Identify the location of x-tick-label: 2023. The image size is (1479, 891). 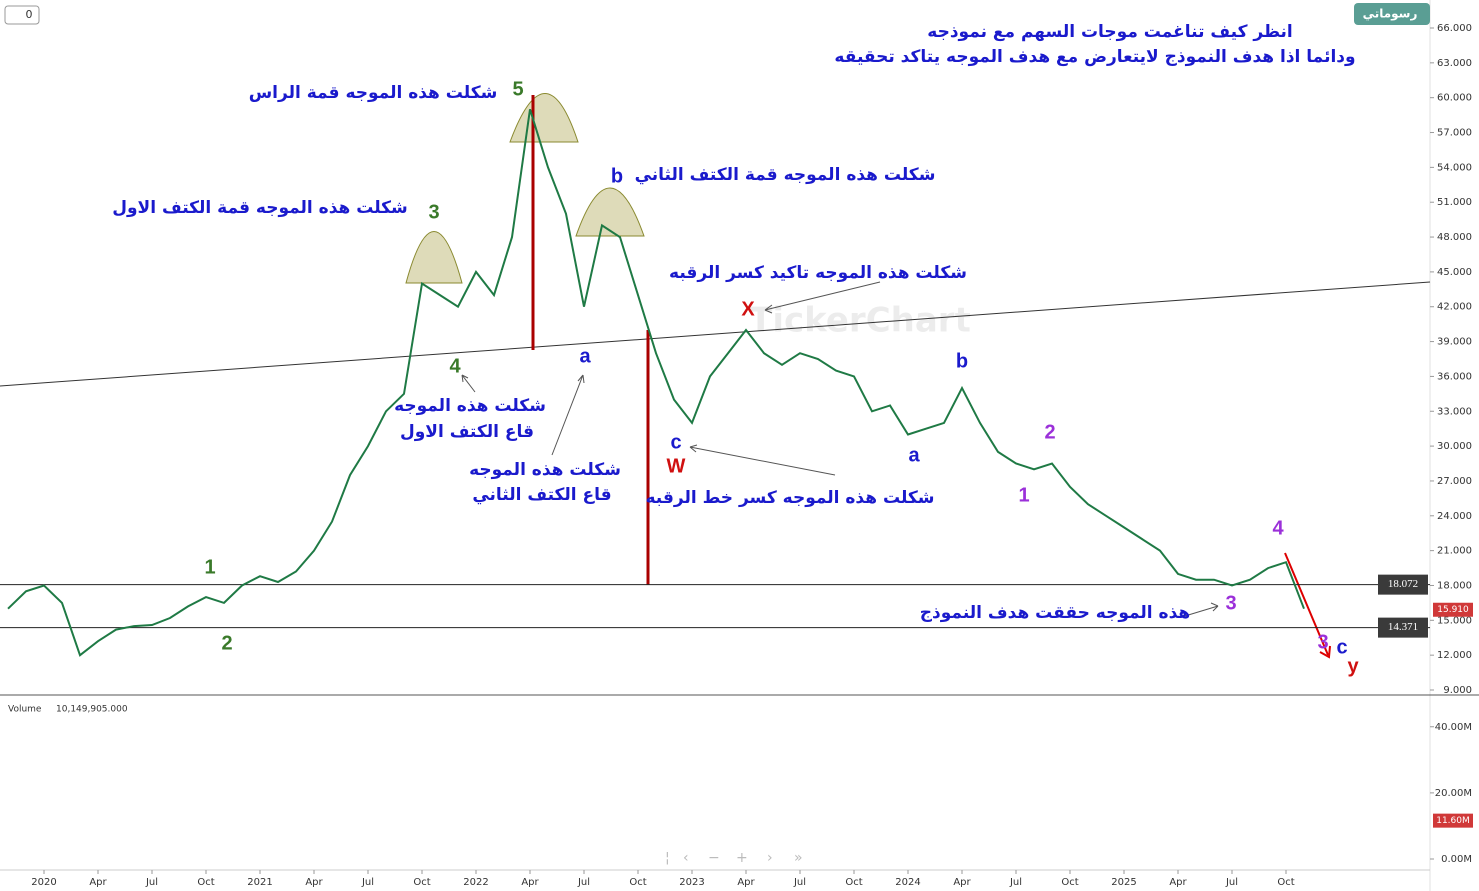
(691, 882).